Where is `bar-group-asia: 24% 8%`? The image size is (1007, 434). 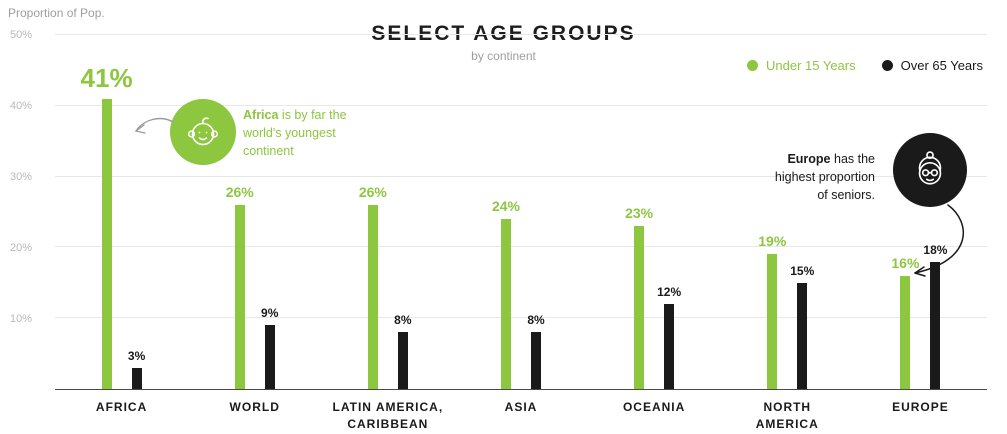
bar-group-asia: 24% 8% is located at coordinates (520, 212).